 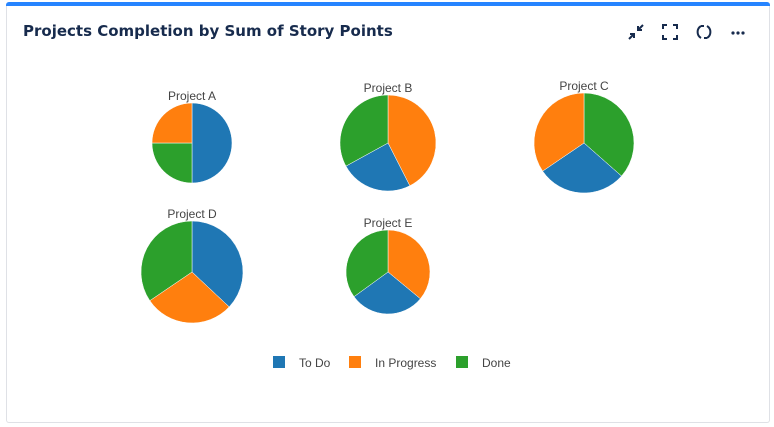 I want to click on legend-entry: Done, so click(x=496, y=363).